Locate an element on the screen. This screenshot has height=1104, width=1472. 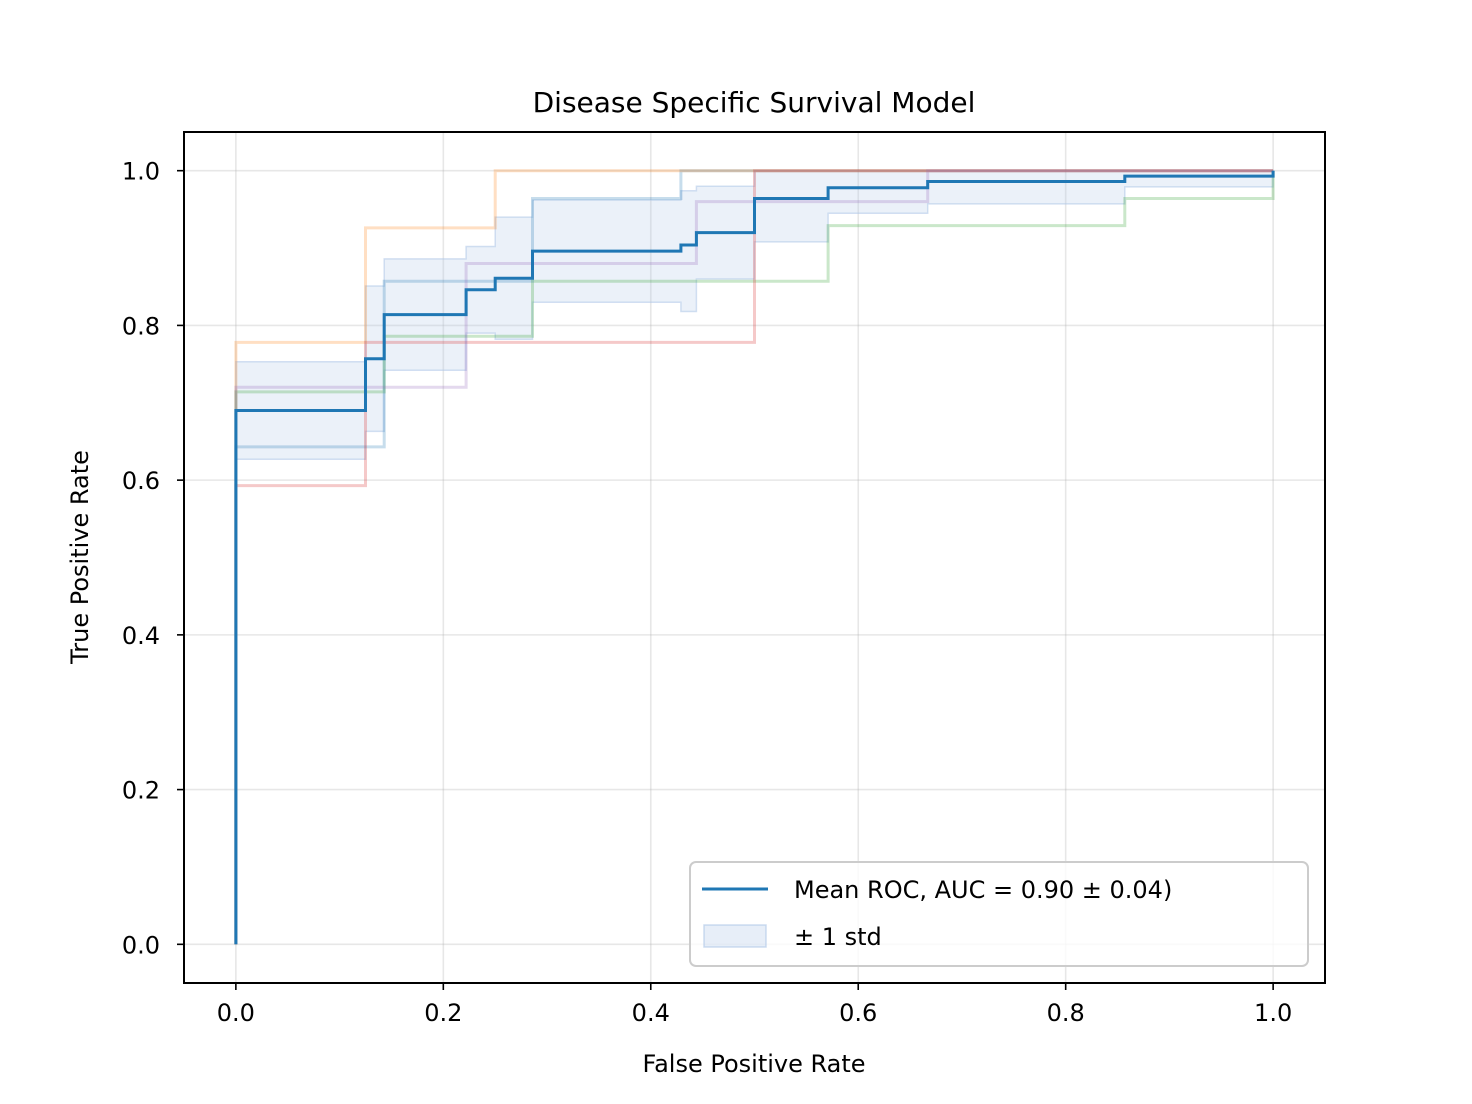
x-tick-label-0: 0.0 is located at coordinates (236, 1013).